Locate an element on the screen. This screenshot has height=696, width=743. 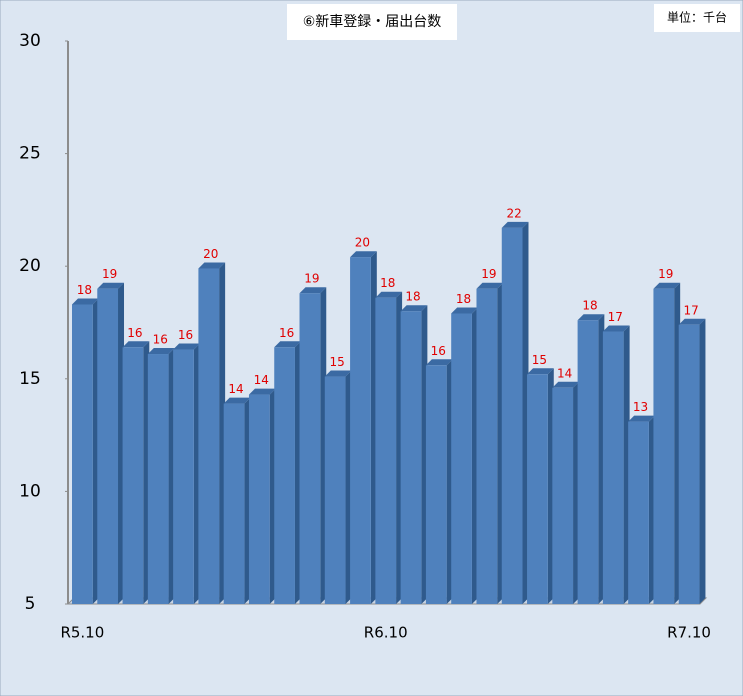
value-label: 13 is located at coordinates (640, 407).